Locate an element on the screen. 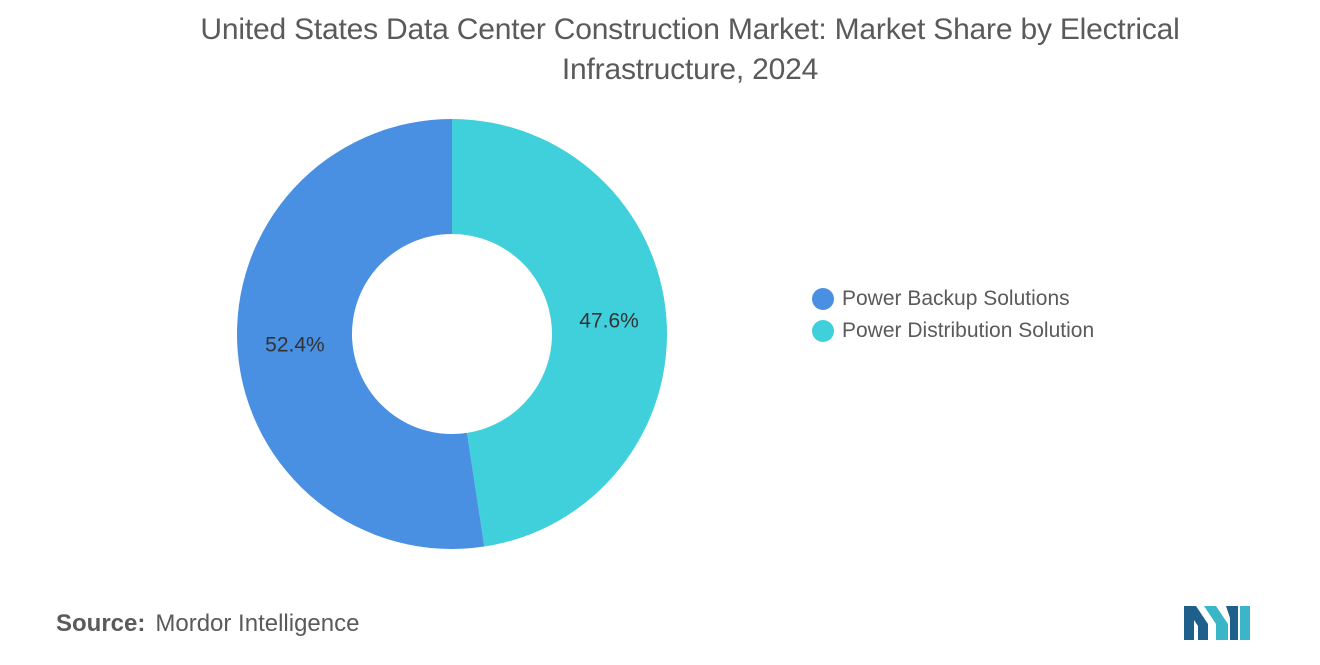 This screenshot has height=665, width=1320. source-name: Mordor Intelligence is located at coordinates (257, 623).